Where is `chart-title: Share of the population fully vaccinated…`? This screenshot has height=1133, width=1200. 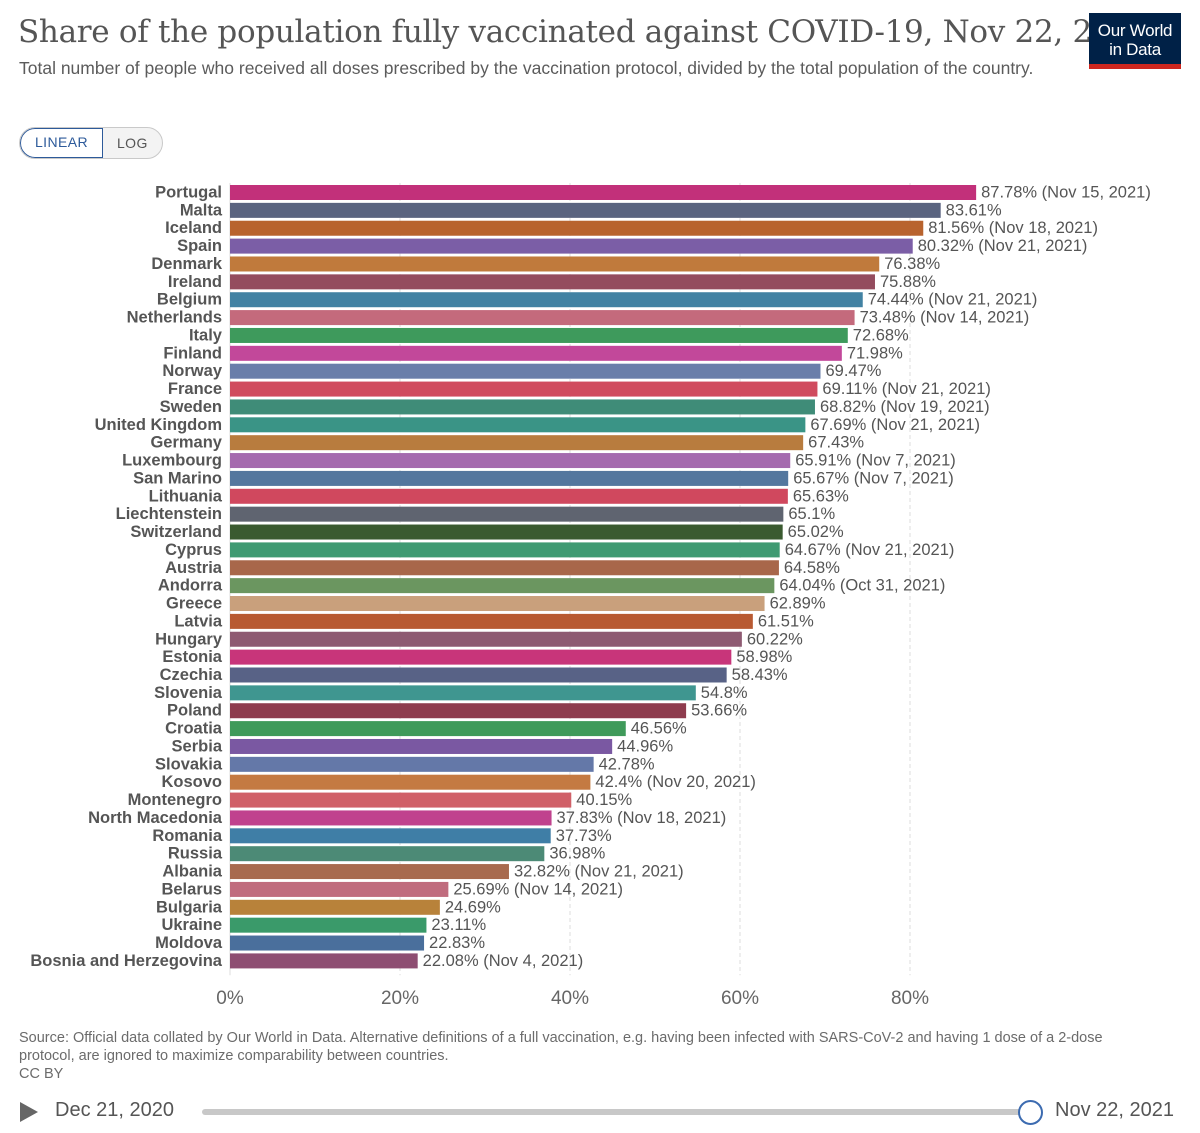
chart-title: Share of the population fully vaccinated… is located at coordinates (584, 32).